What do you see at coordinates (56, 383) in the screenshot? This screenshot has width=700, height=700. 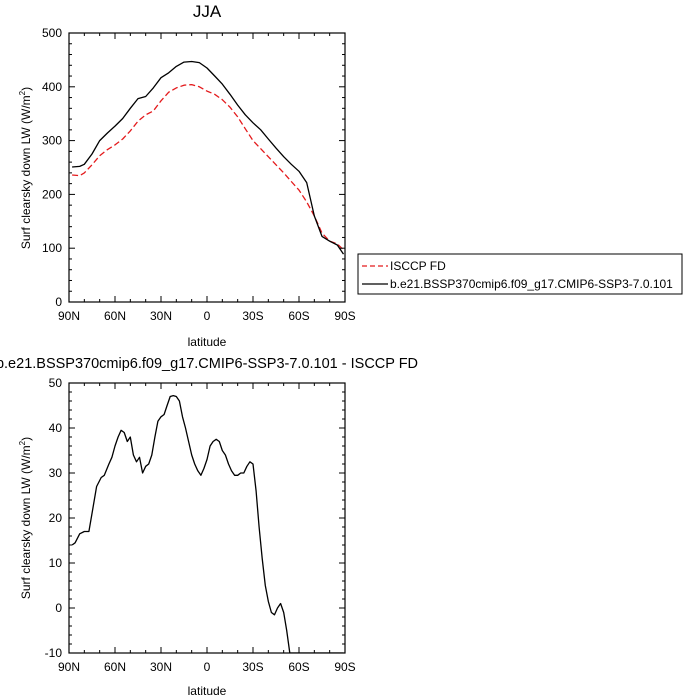 I see `bottom-chart-ytick-label: 50` at bounding box center [56, 383].